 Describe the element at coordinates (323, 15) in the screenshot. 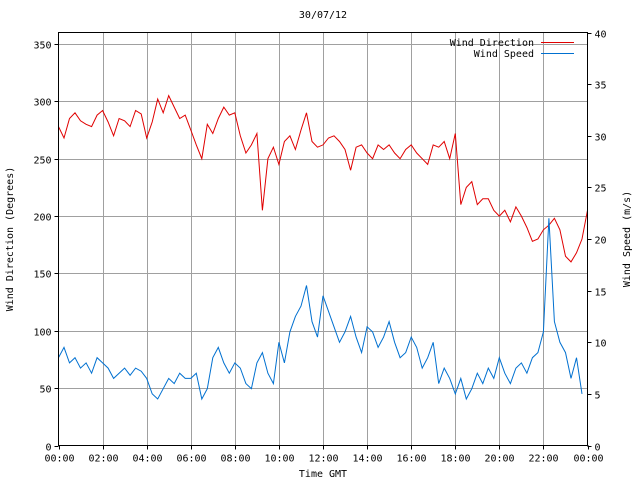

I see `chart-title: 30/07/12` at that location.